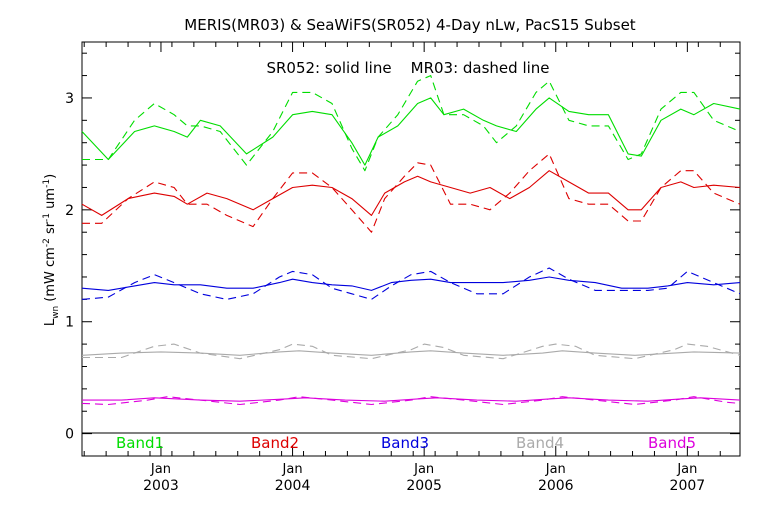 The height and width of the screenshot is (516, 768). Describe the element at coordinates (423, 469) in the screenshot. I see `x-tick-month-2: Jan` at that location.